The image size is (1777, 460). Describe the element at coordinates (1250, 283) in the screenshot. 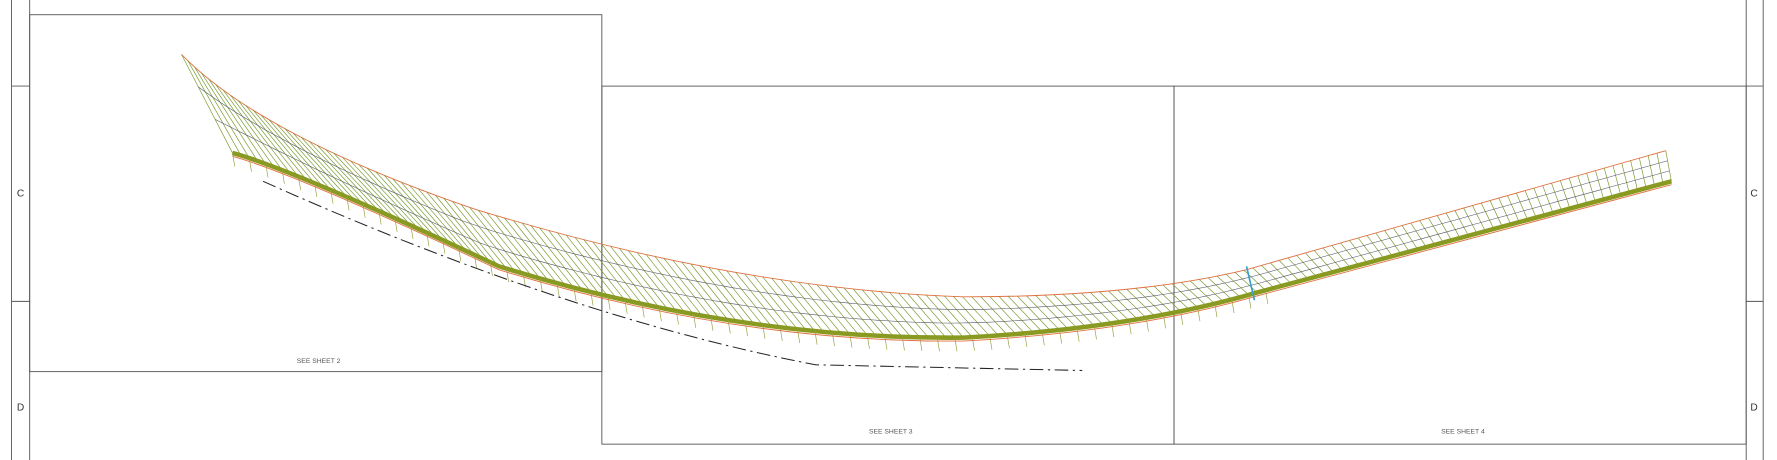

I see `culvert` at that location.